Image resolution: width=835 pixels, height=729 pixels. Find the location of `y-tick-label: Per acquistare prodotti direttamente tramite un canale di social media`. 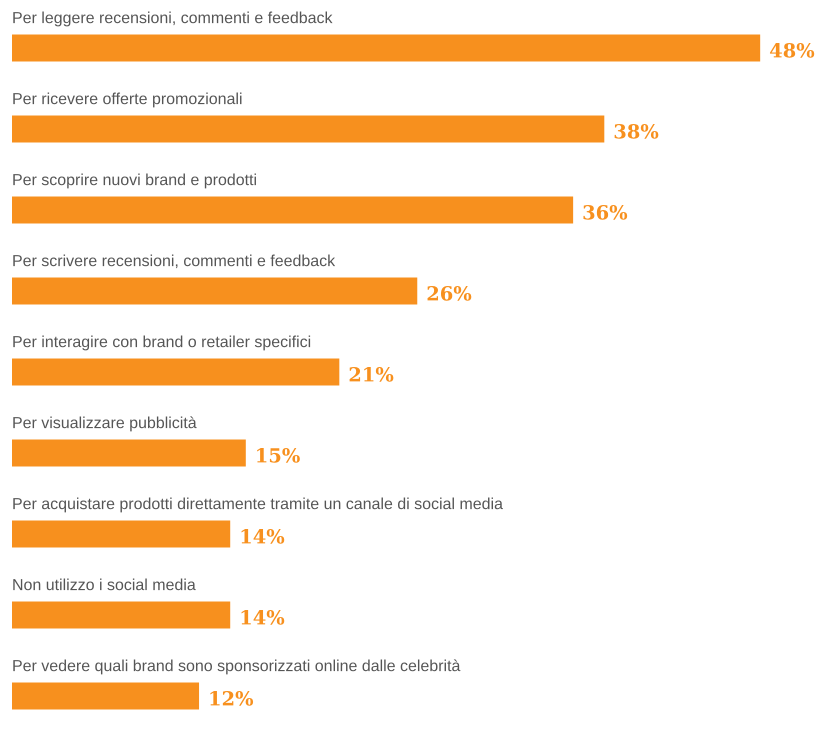

y-tick-label: Per acquistare prodotti direttamente tramite un canale di social media is located at coordinates (258, 505).